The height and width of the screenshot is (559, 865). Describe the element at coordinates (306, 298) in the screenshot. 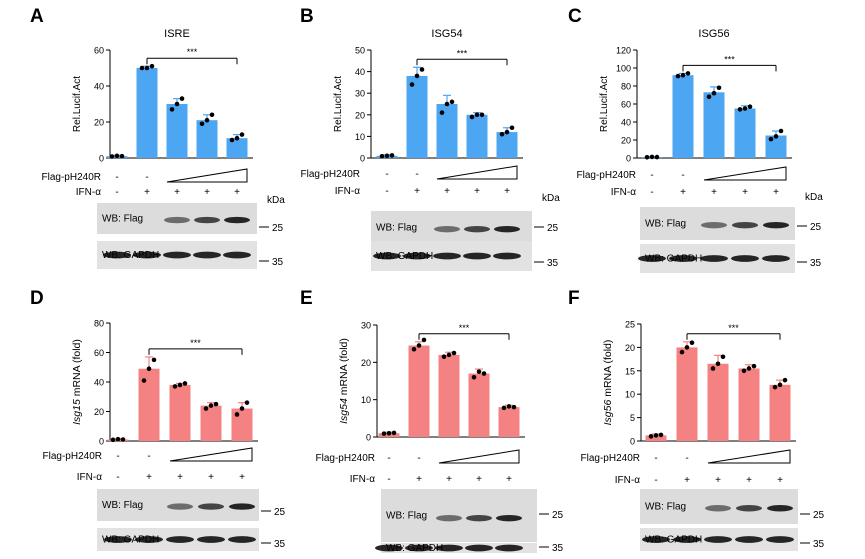

I see `panel-letter: E` at that location.